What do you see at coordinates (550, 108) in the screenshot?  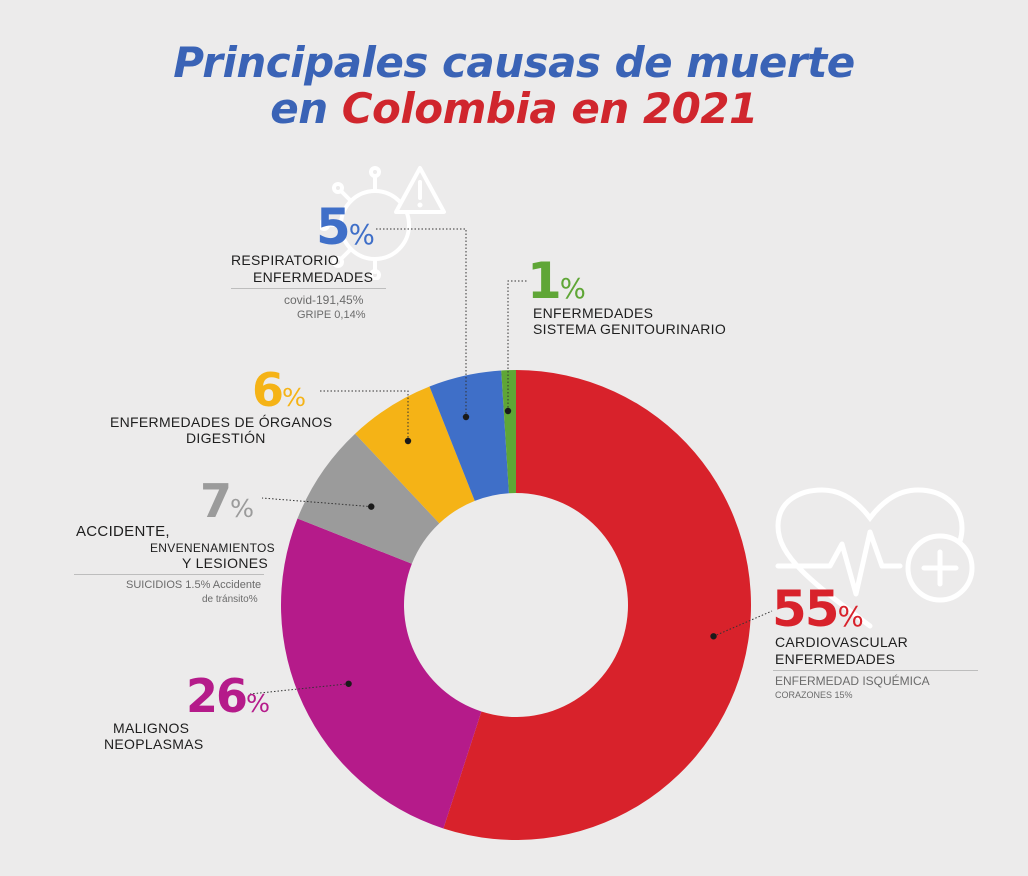 I see `title-line-2-highlight: Colombia en 2021` at bounding box center [550, 108].